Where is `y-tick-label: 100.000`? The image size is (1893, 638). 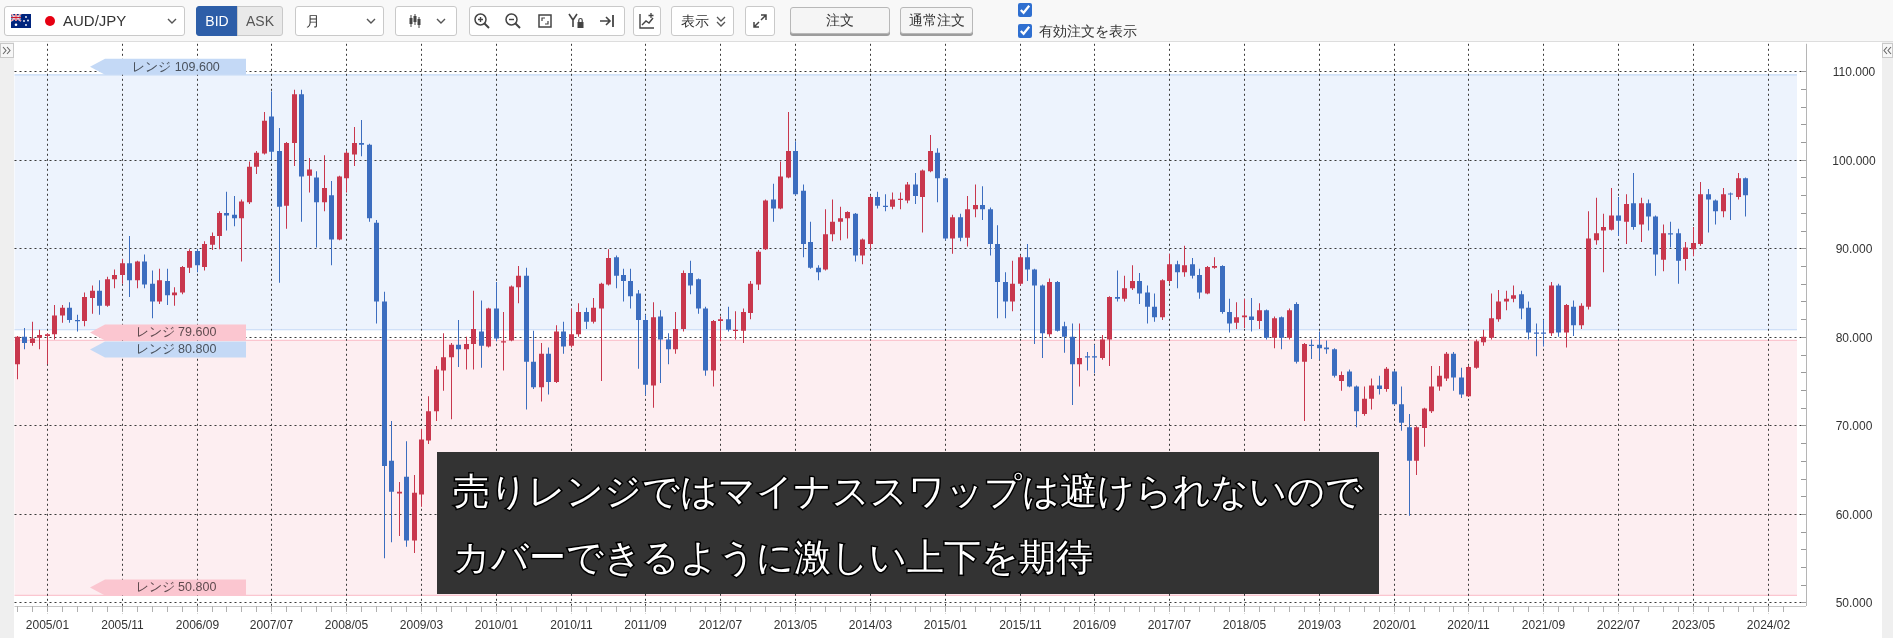 y-tick-label: 100.000 is located at coordinates (1854, 160).